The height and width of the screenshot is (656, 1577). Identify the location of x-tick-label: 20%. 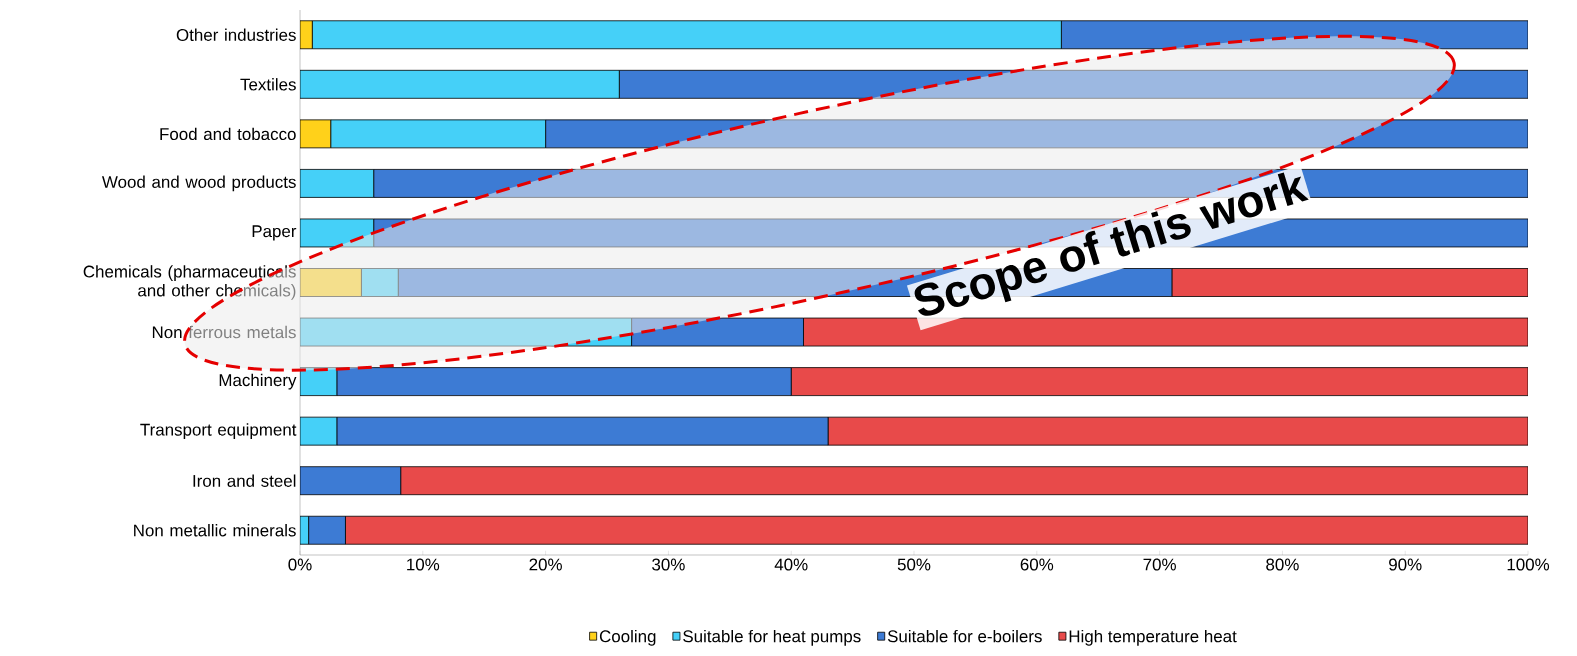
(545, 564).